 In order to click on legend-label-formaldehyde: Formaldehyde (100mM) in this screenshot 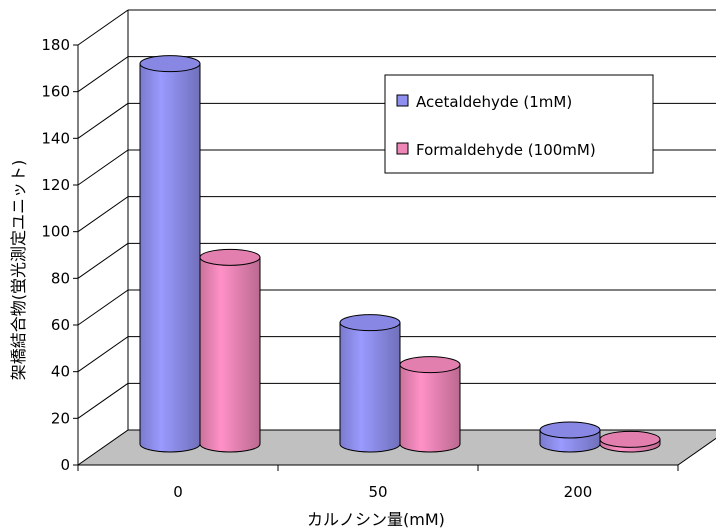, I will do `click(506, 150)`.